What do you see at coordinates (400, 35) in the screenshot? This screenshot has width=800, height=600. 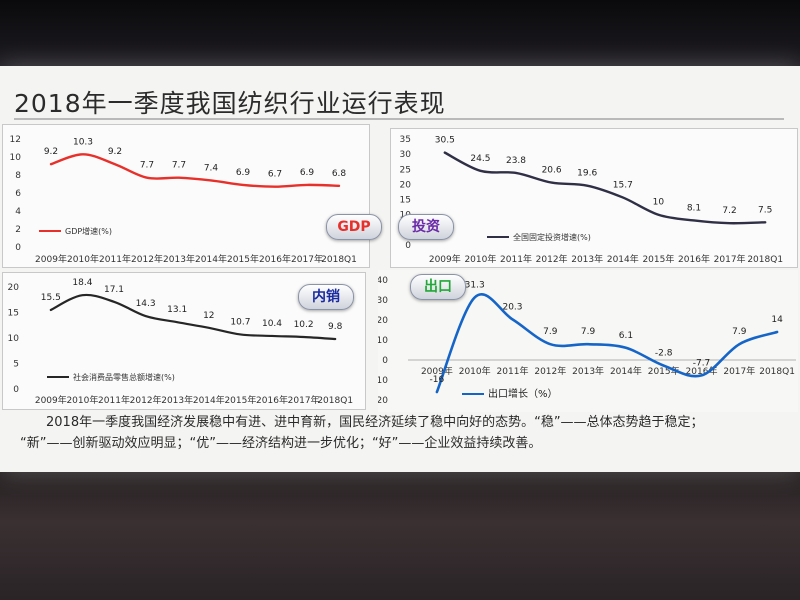 I see `stage-background-top` at bounding box center [400, 35].